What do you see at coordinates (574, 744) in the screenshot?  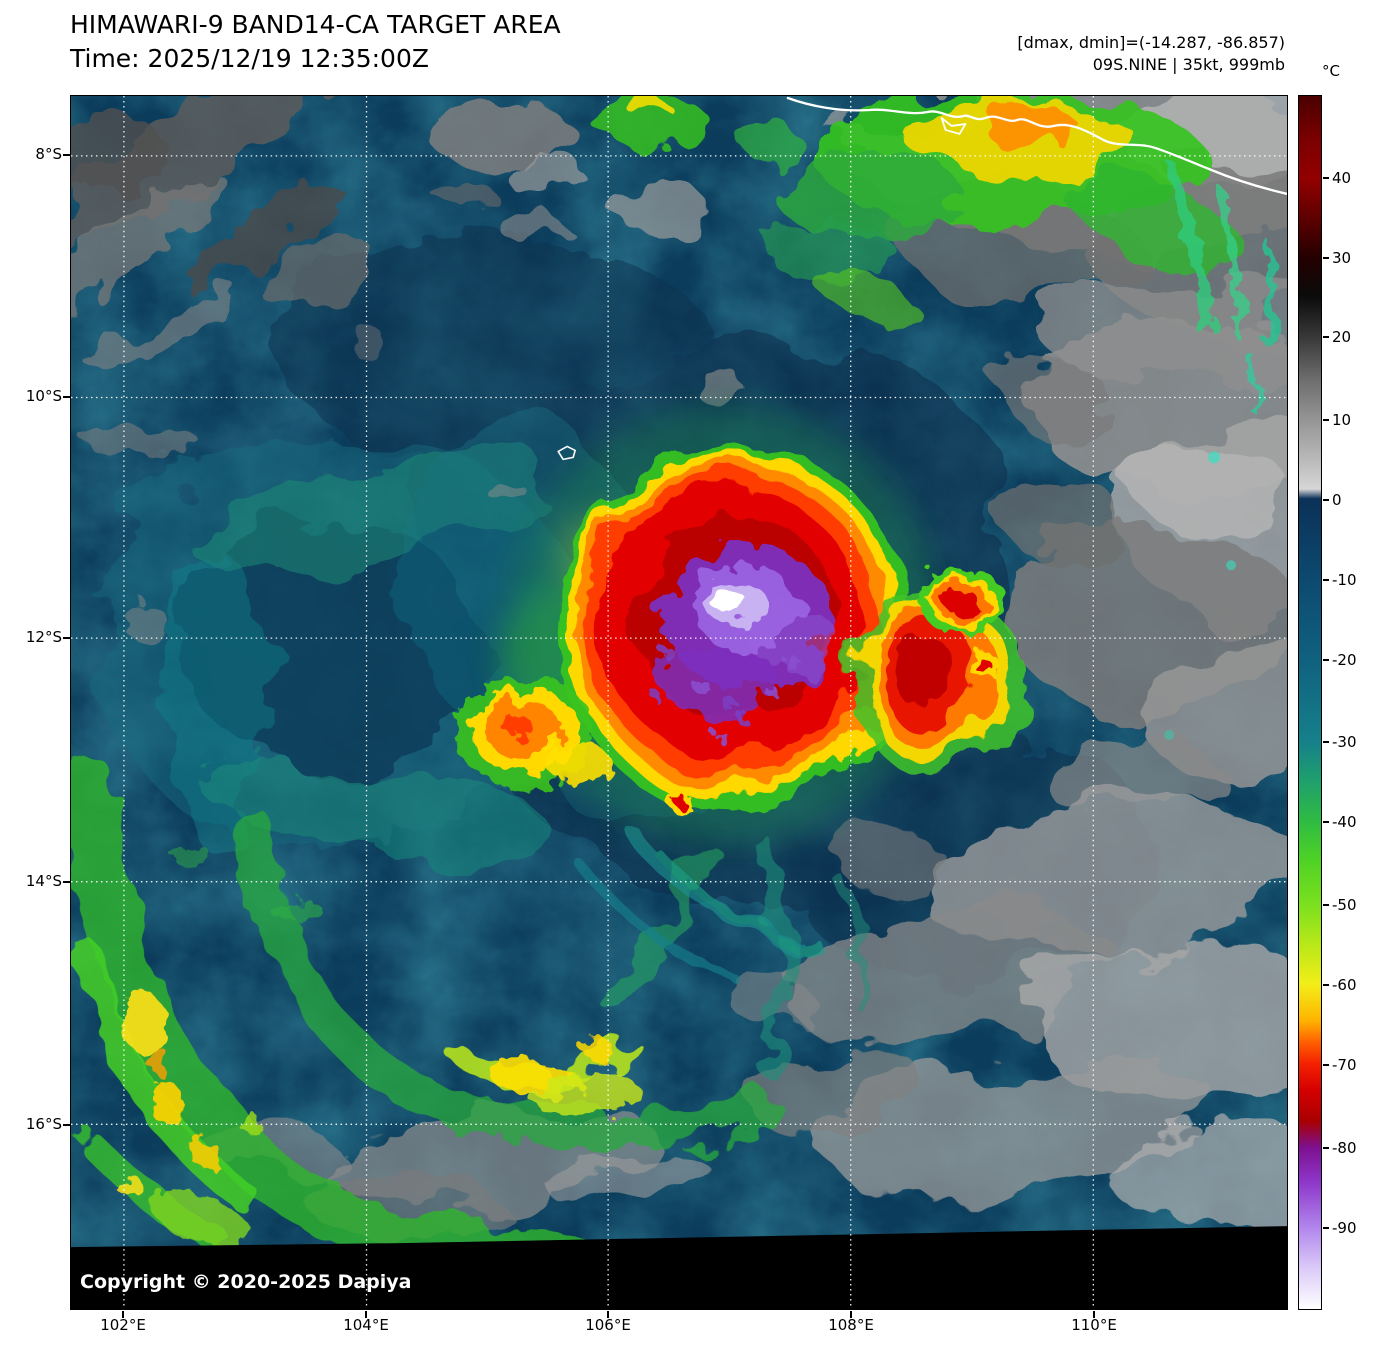 I see `southwest-convective-cell` at bounding box center [574, 744].